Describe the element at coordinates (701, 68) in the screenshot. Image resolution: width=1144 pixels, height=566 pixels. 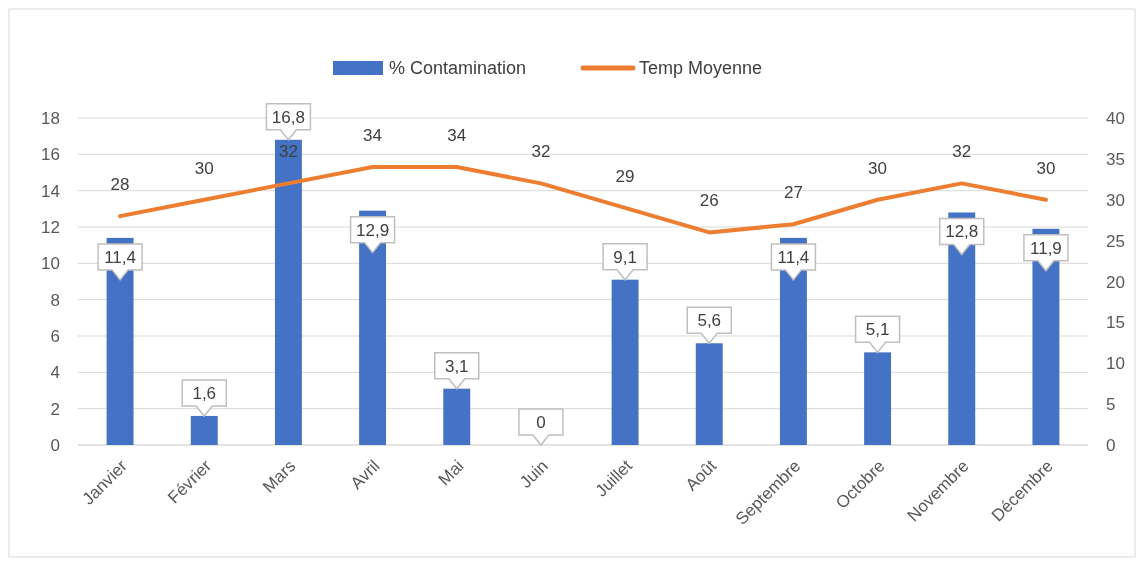
I see `legend-label: Temp Moyenne` at that location.